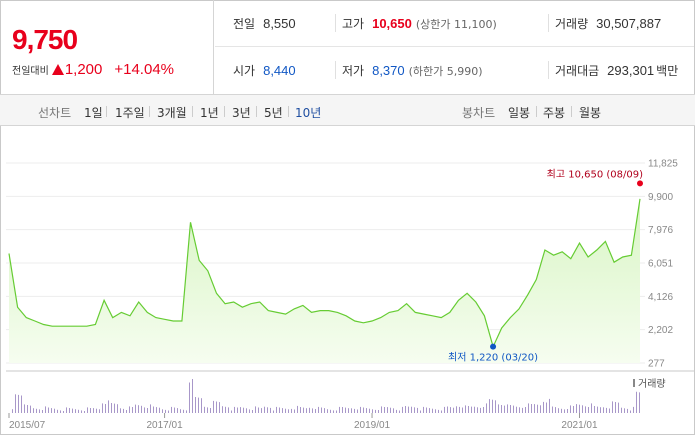  Describe the element at coordinates (209, 113) in the screenshot. I see `tab-1y: 1년` at that location.